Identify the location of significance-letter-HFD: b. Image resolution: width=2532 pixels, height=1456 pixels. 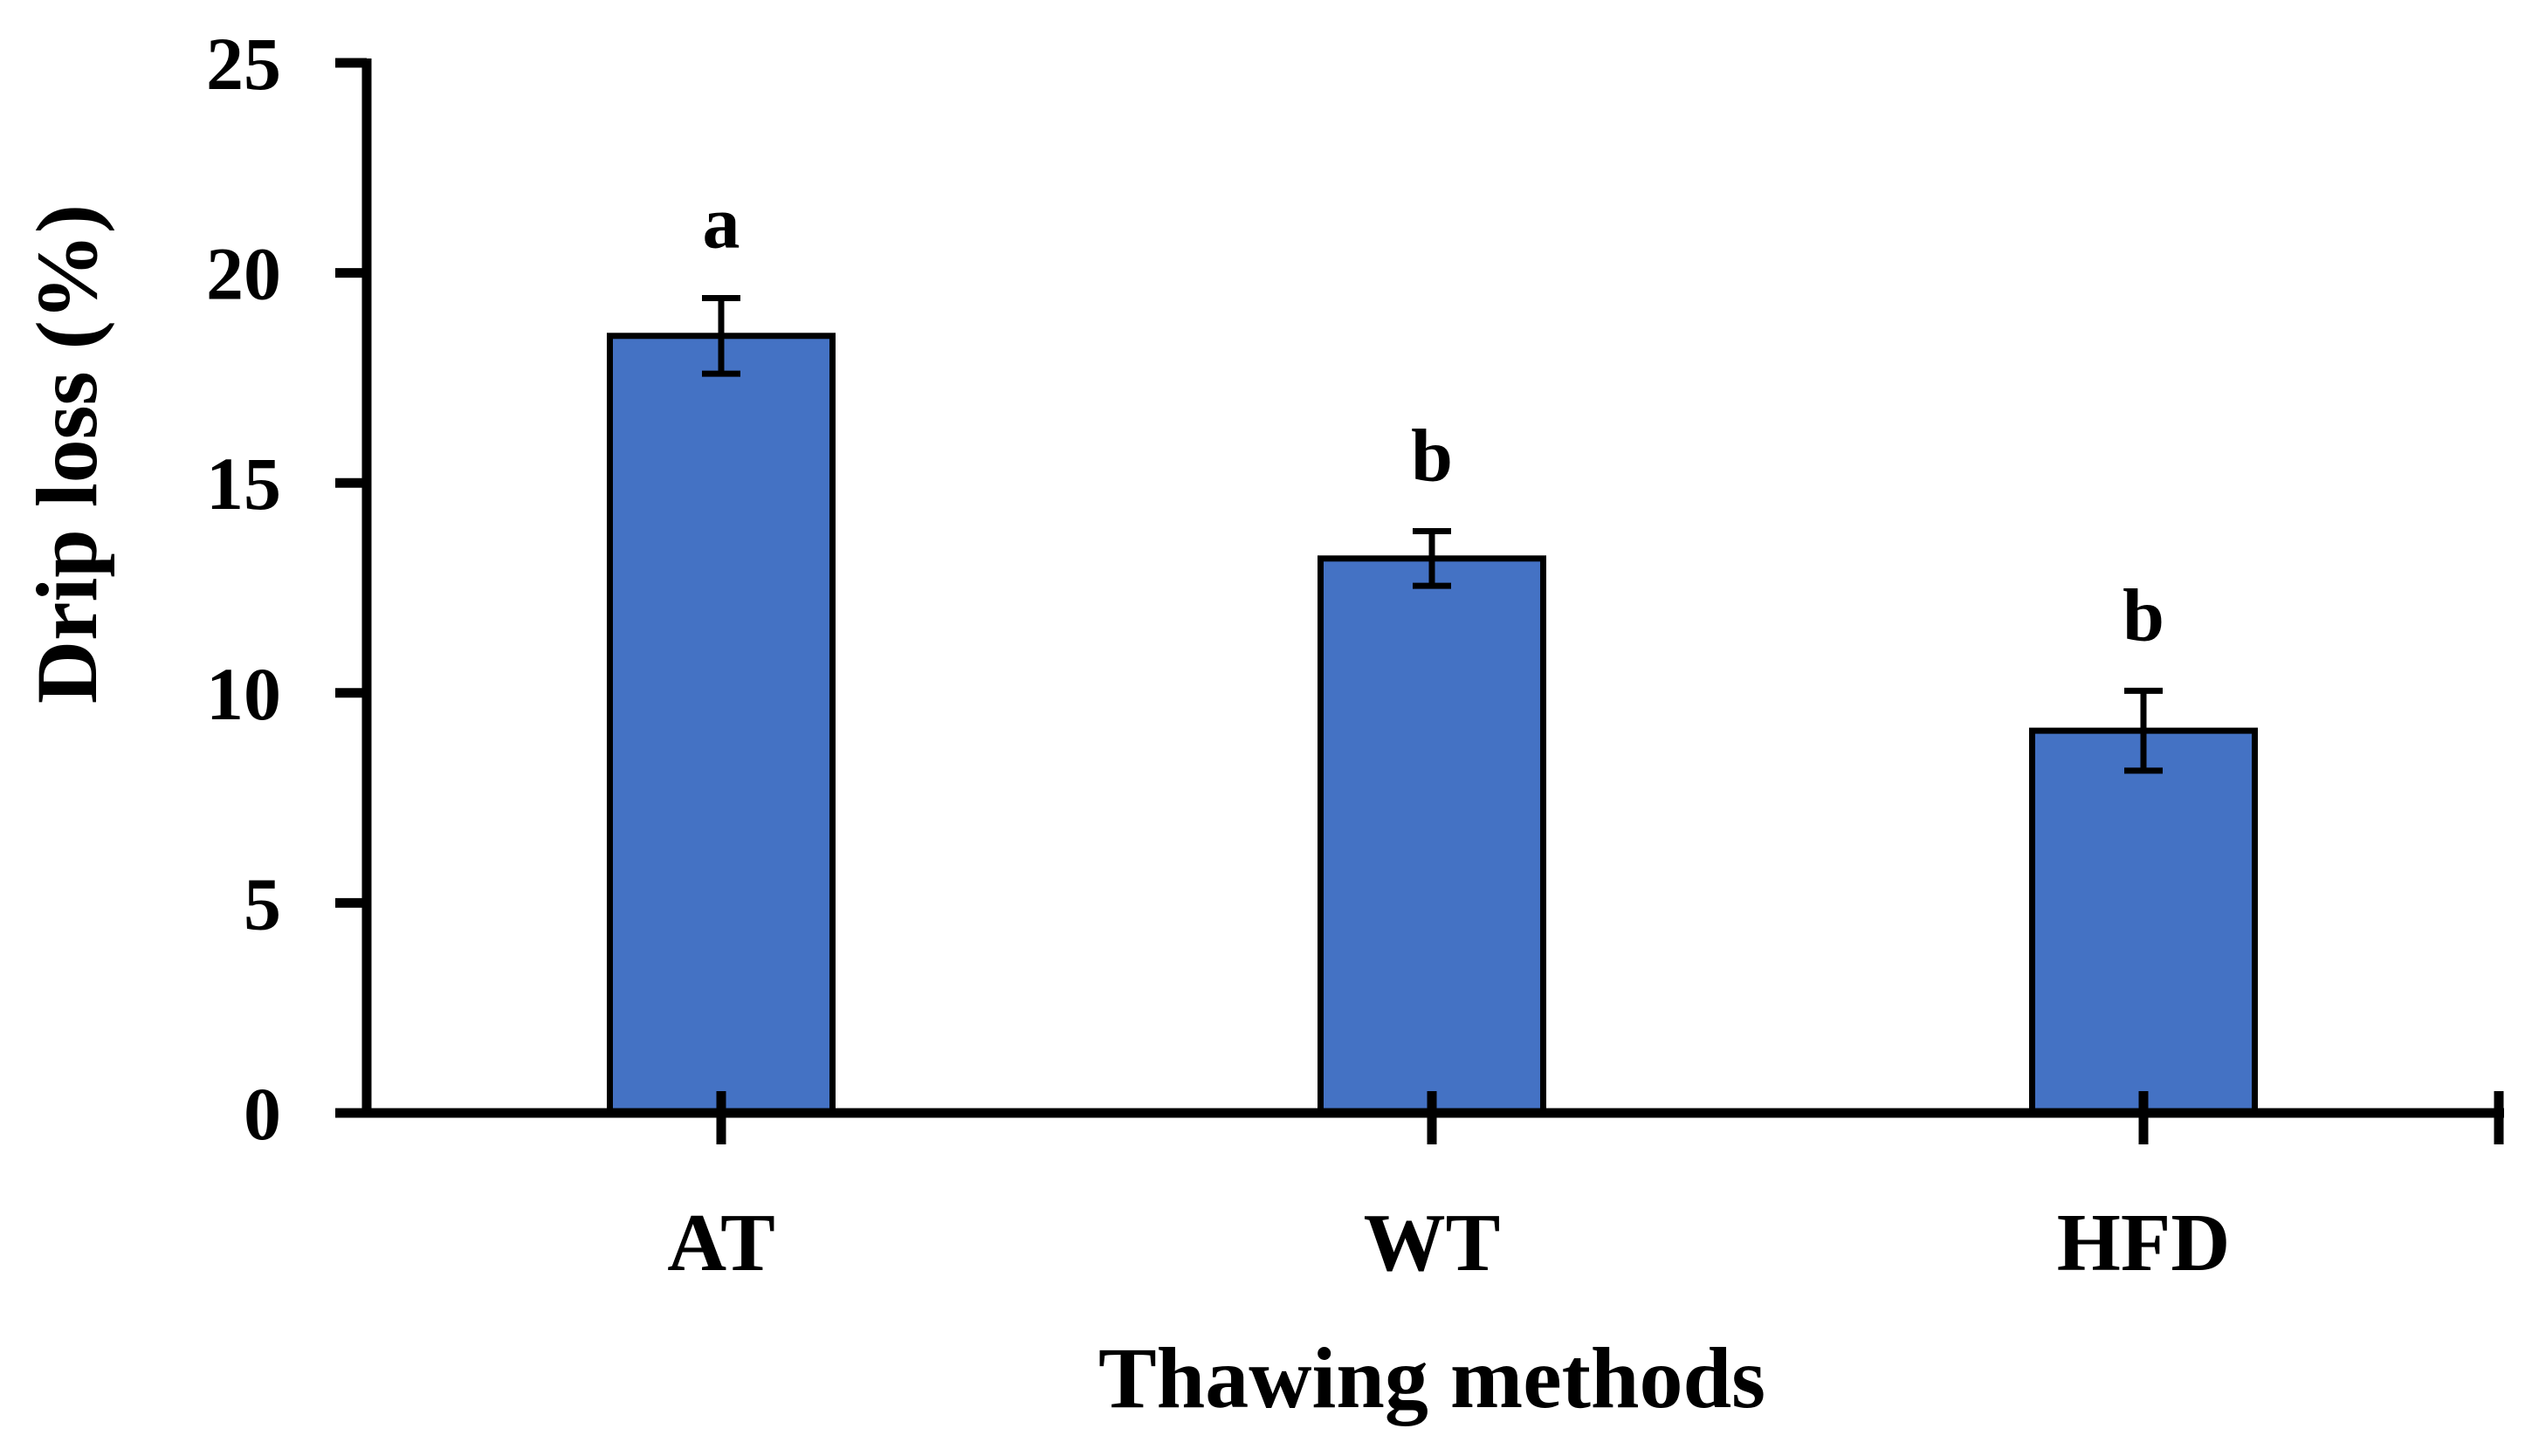
(2143, 614).